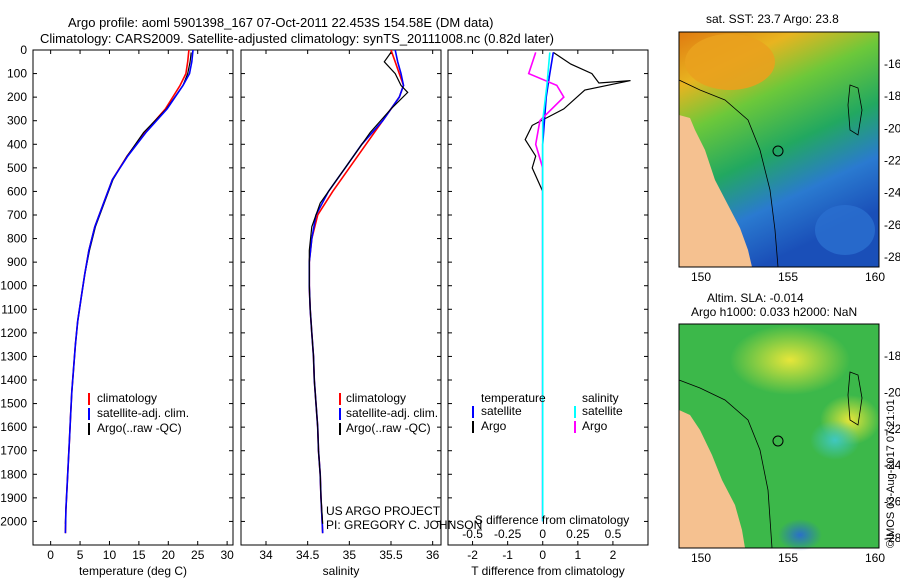 Image resolution: width=900 pixels, height=580 pixels. I want to click on sst-map-frame, so click(779, 149).